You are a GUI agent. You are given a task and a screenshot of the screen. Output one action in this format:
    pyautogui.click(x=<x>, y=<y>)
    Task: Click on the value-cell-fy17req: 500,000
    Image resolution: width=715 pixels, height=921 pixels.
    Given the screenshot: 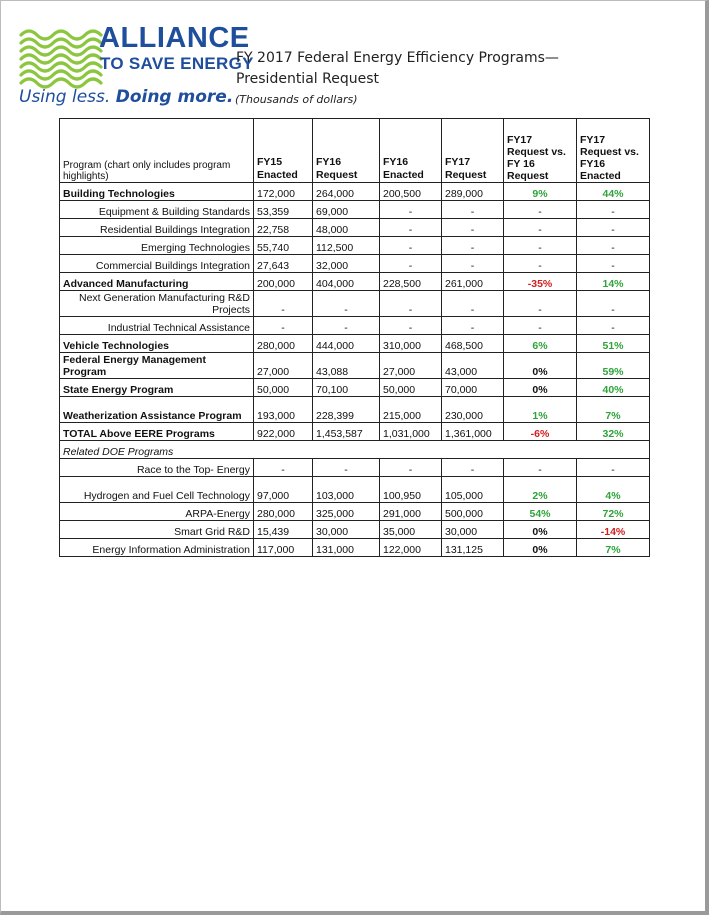 What is the action you would take?
    pyautogui.click(x=472, y=511)
    